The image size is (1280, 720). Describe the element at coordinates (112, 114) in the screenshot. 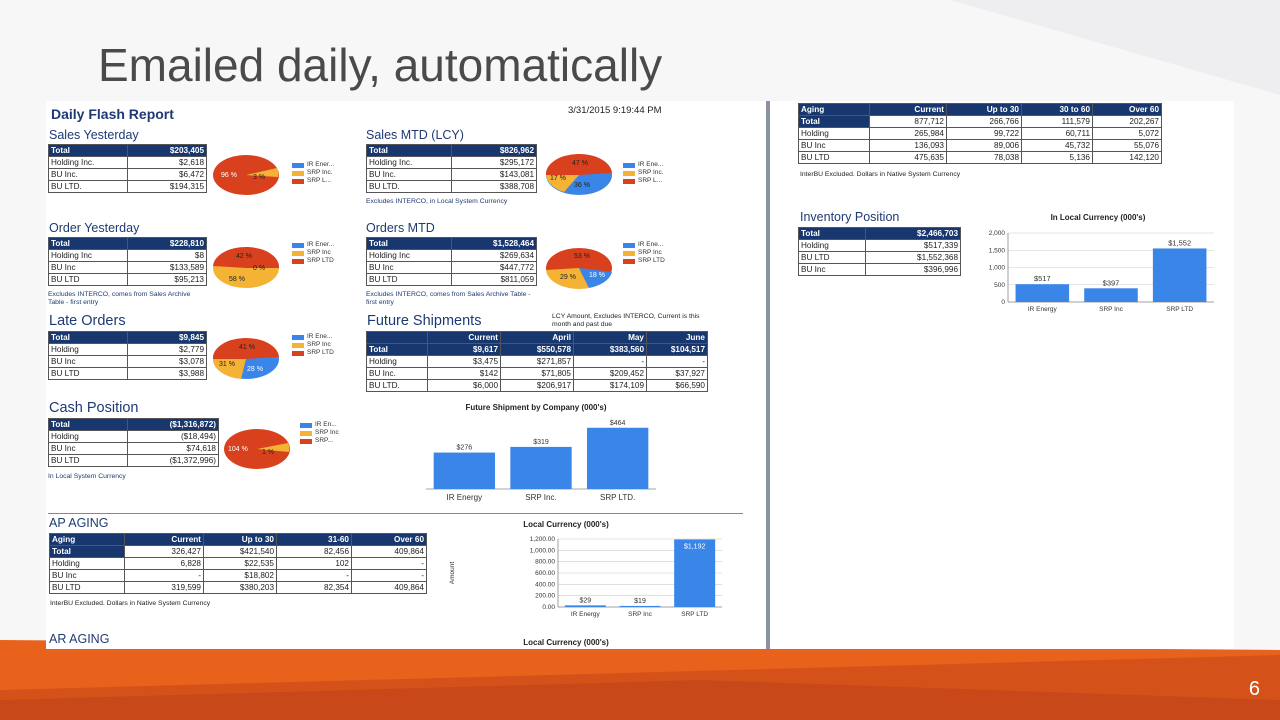

I see `report-title: Daily Flash Report` at that location.